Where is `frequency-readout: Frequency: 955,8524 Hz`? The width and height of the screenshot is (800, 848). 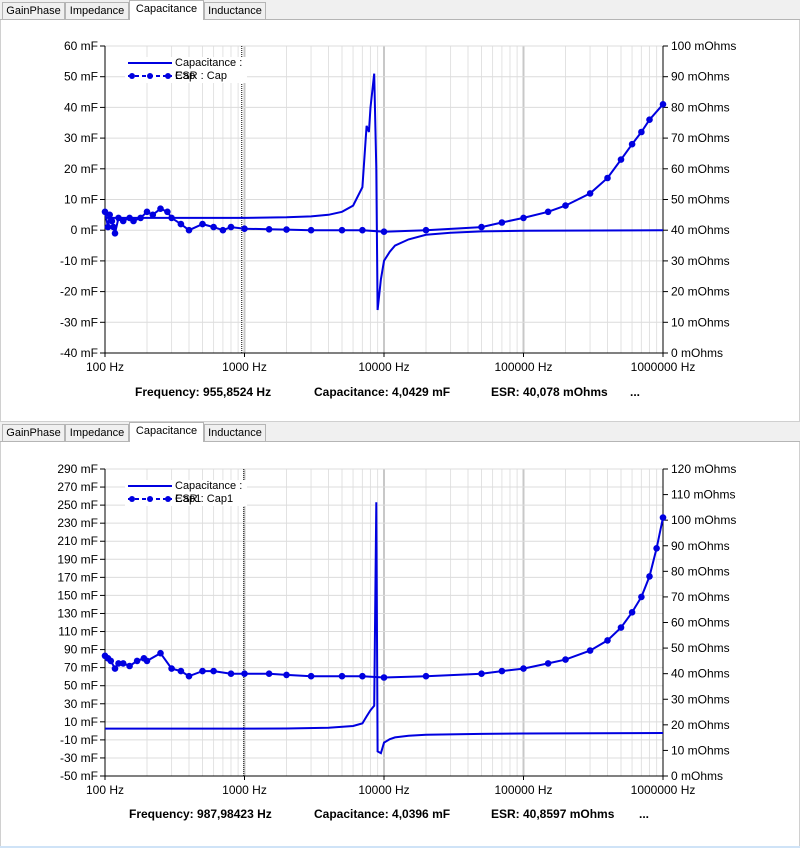
frequency-readout: Frequency: 955,8524 Hz is located at coordinates (203, 392).